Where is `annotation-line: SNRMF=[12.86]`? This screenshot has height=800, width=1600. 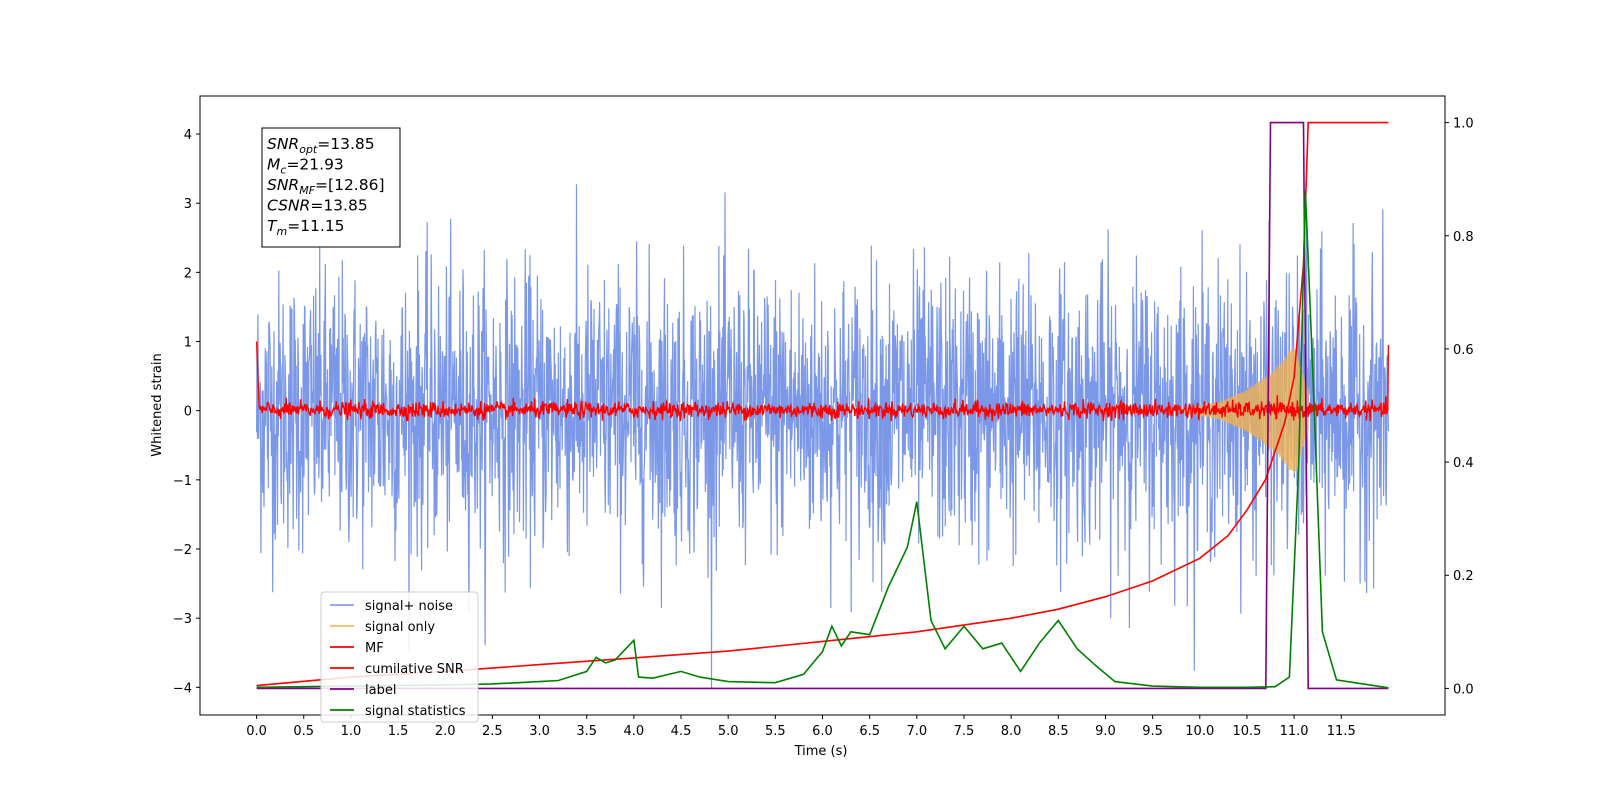 annotation-line: SNRMF=[12.86] is located at coordinates (326, 186).